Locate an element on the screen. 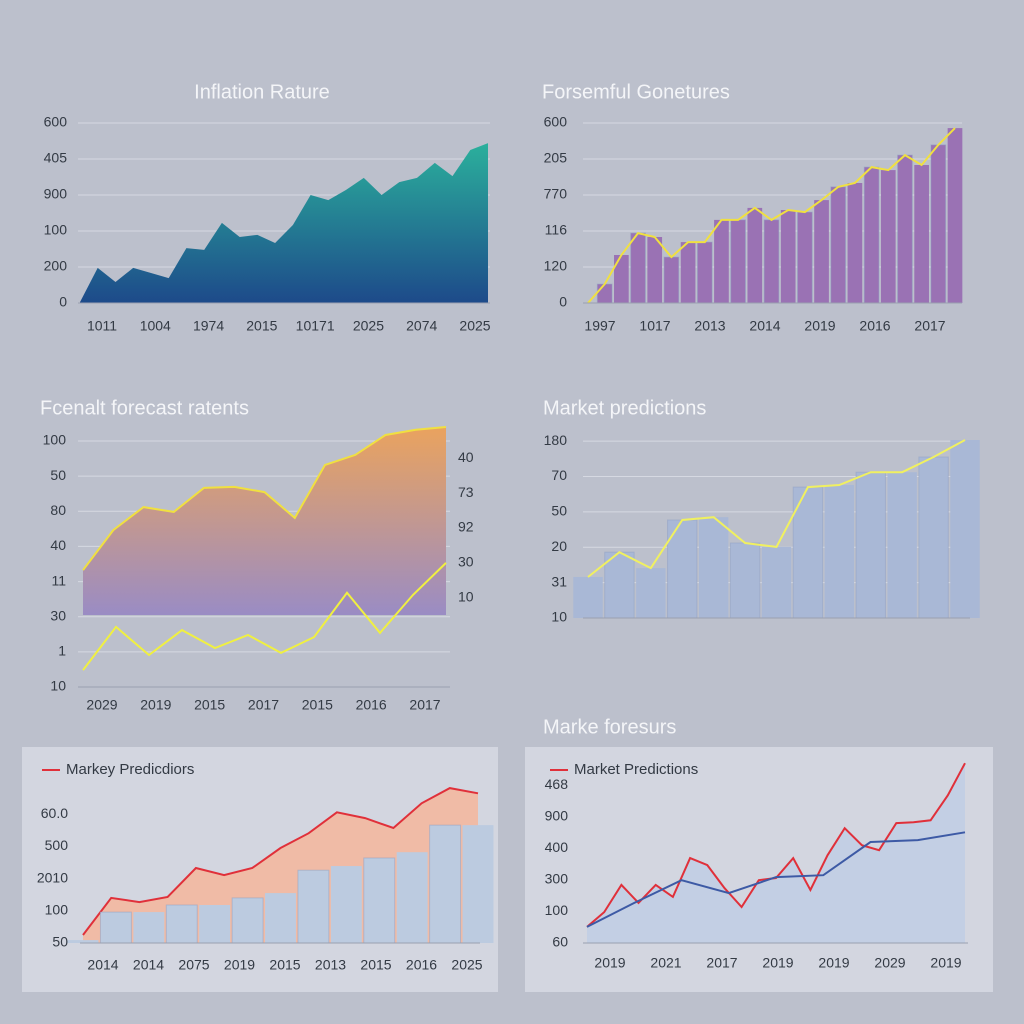 Image resolution: width=1024 pixels, height=1024 pixels. y-tick-label: 60 is located at coordinates (560, 942).